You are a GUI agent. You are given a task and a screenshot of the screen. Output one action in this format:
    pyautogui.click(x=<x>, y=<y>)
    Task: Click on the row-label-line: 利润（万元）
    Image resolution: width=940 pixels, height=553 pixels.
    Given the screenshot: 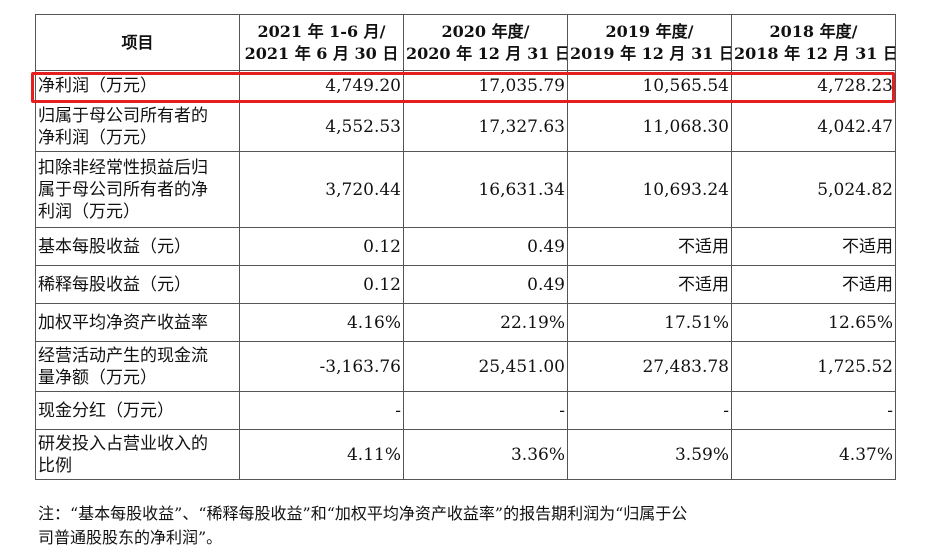 What is the action you would take?
    pyautogui.click(x=89, y=211)
    